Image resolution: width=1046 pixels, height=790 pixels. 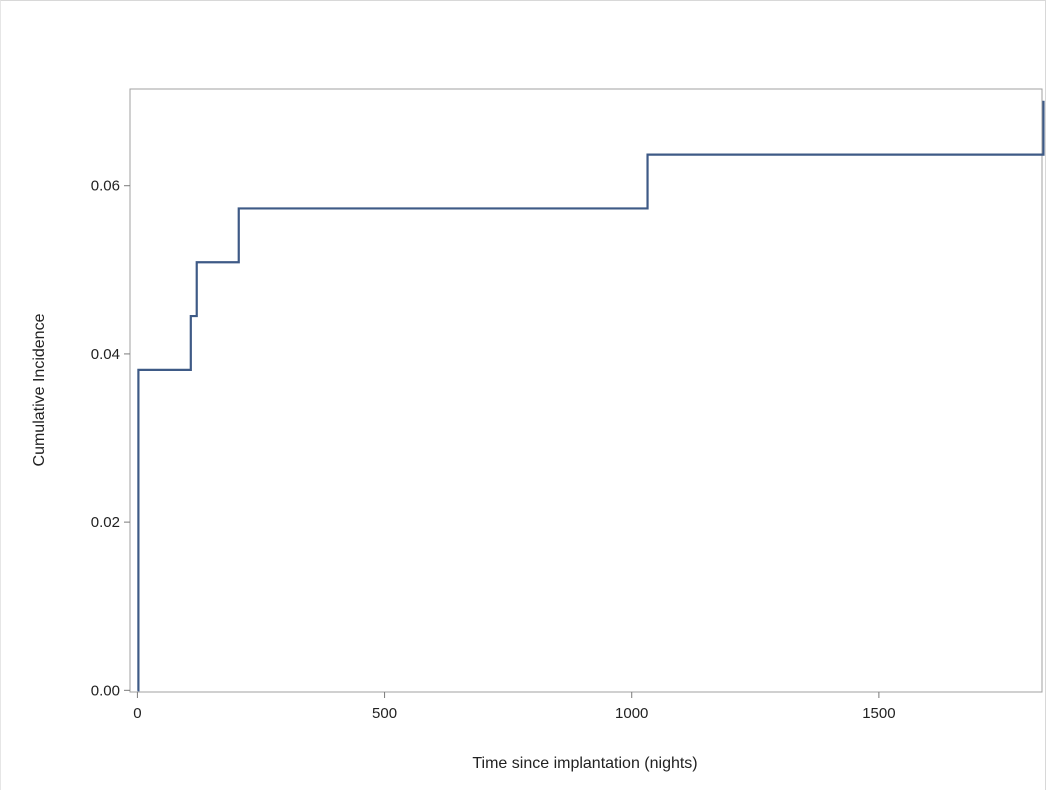 I want to click on y-axis-title: Cumulative Incidence, so click(x=39, y=389).